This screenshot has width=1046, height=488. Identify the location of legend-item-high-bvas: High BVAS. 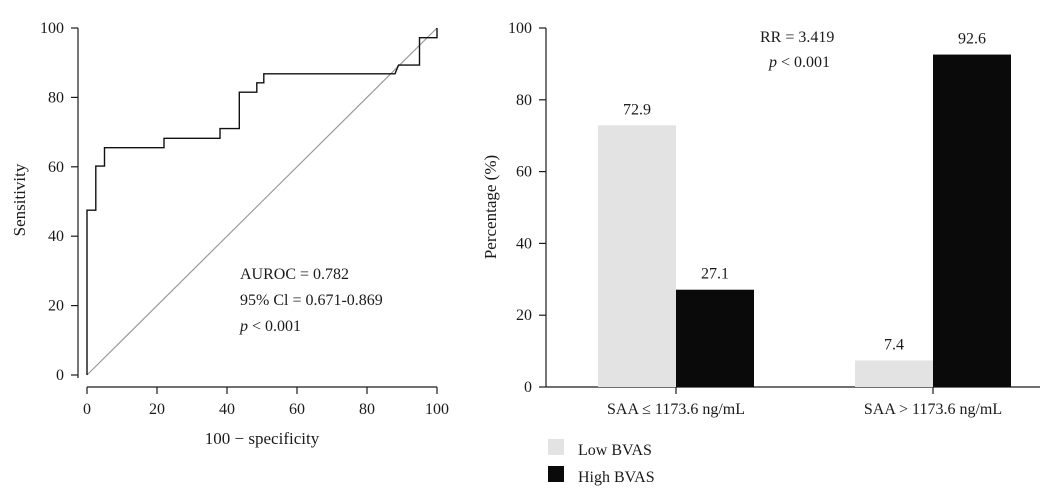
(601, 476).